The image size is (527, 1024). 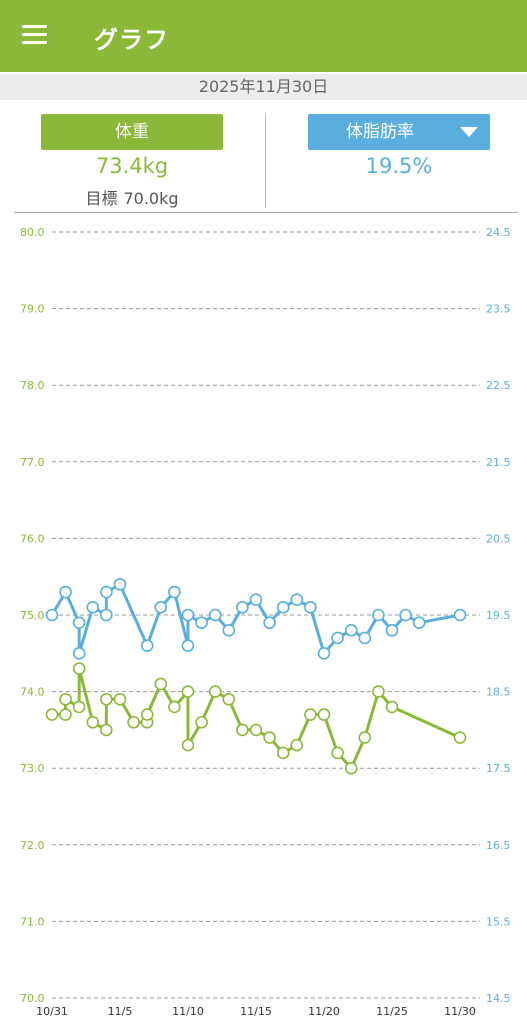 What do you see at coordinates (498, 385) in the screenshot?
I see `y-tick-label-right: 22.5` at bounding box center [498, 385].